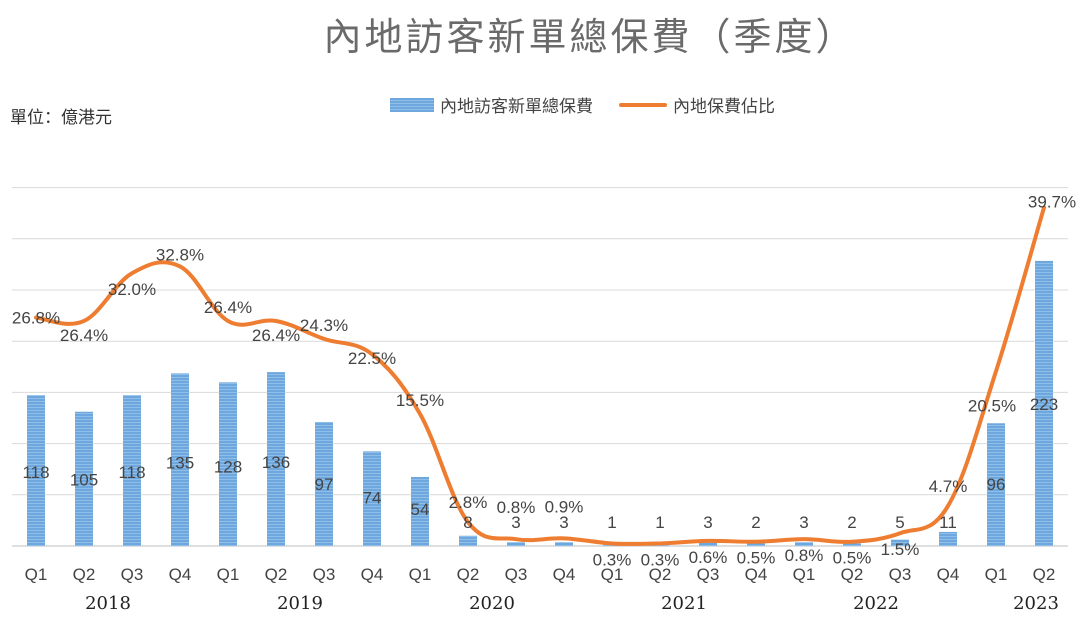 The image size is (1080, 630). What do you see at coordinates (876, 603) in the screenshot?
I see `year-label: 2022` at bounding box center [876, 603].